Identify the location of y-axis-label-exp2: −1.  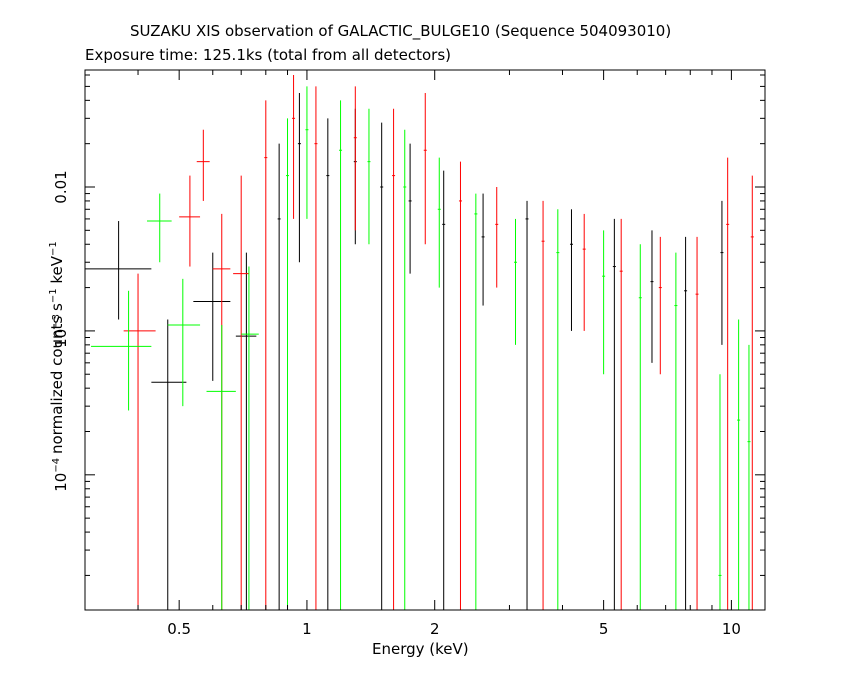
(53, 248).